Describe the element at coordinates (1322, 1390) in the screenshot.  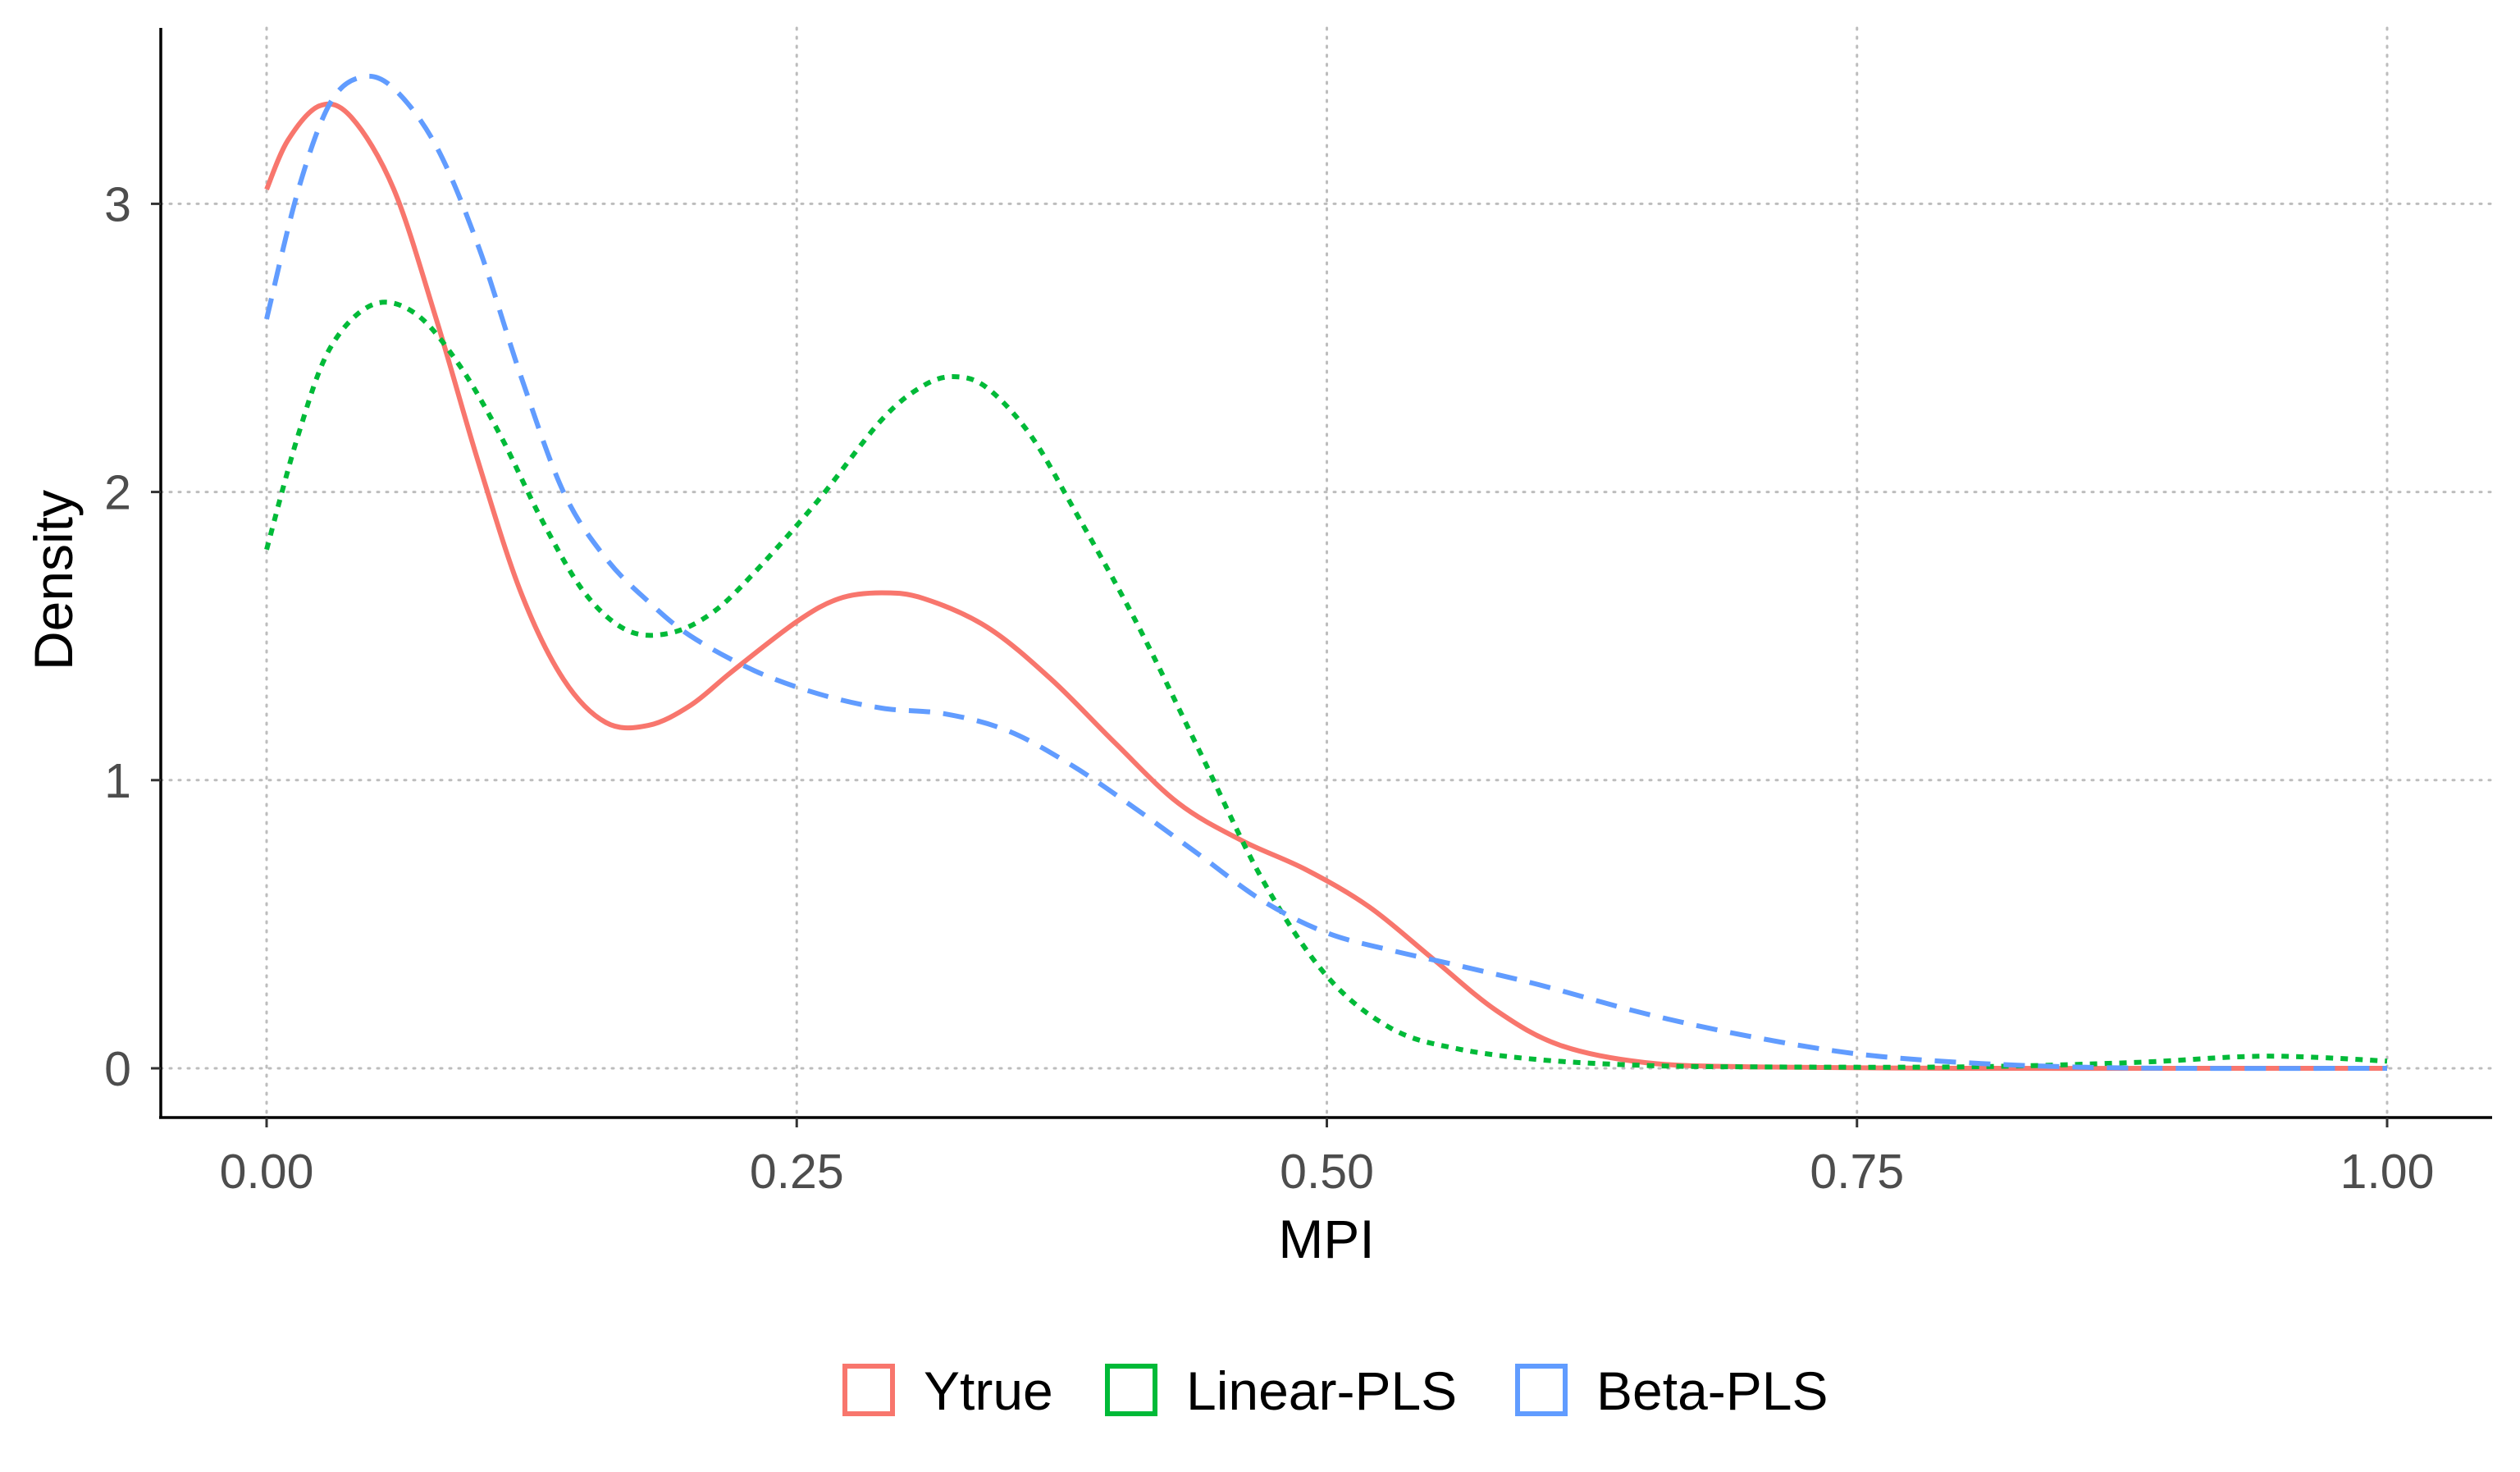
I see `legend-label-linear-pls: Linear-PLS` at that location.